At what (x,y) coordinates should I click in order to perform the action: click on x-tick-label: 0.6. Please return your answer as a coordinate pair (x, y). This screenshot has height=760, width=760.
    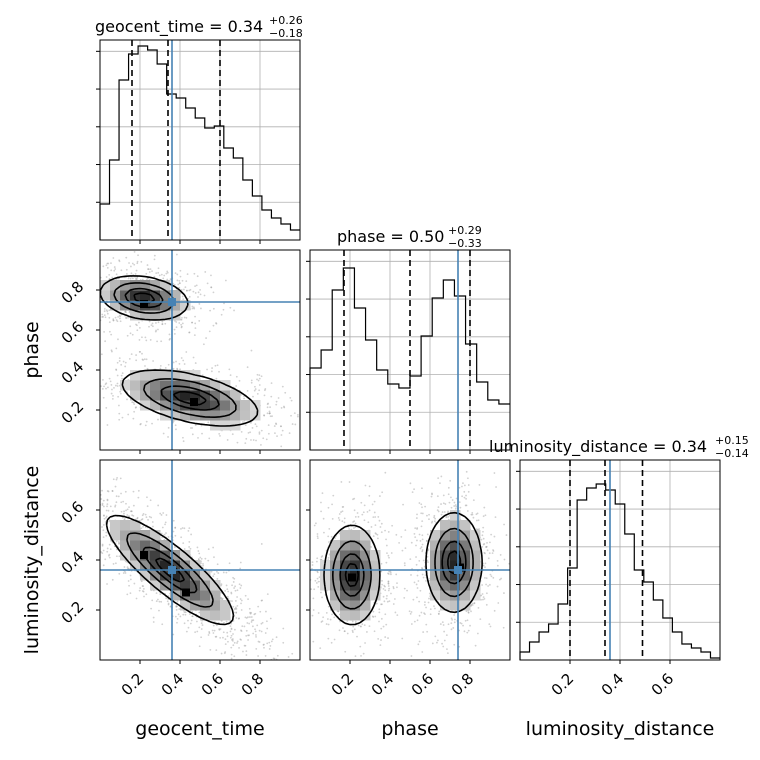
    Looking at the image, I should click on (423, 685).